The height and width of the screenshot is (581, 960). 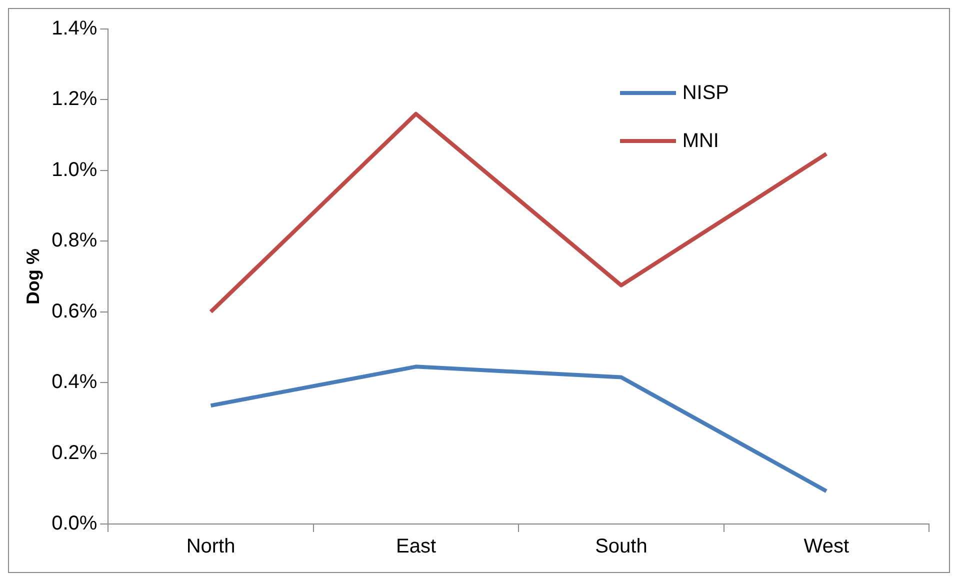 I want to click on x-tick-label: East, so click(x=416, y=547).